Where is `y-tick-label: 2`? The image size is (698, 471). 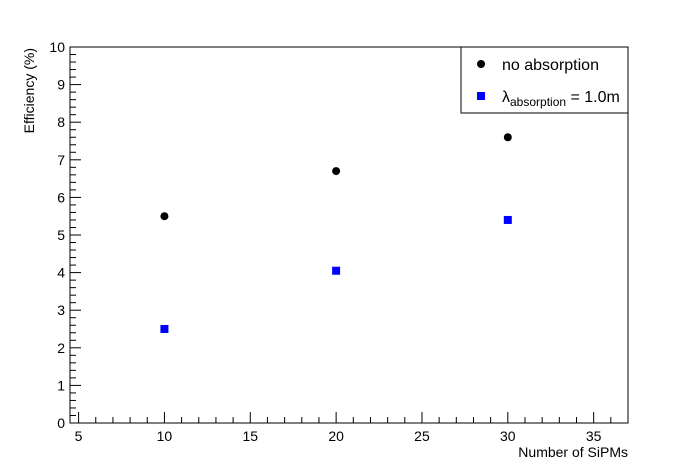 y-tick-label: 2 is located at coordinates (61, 348).